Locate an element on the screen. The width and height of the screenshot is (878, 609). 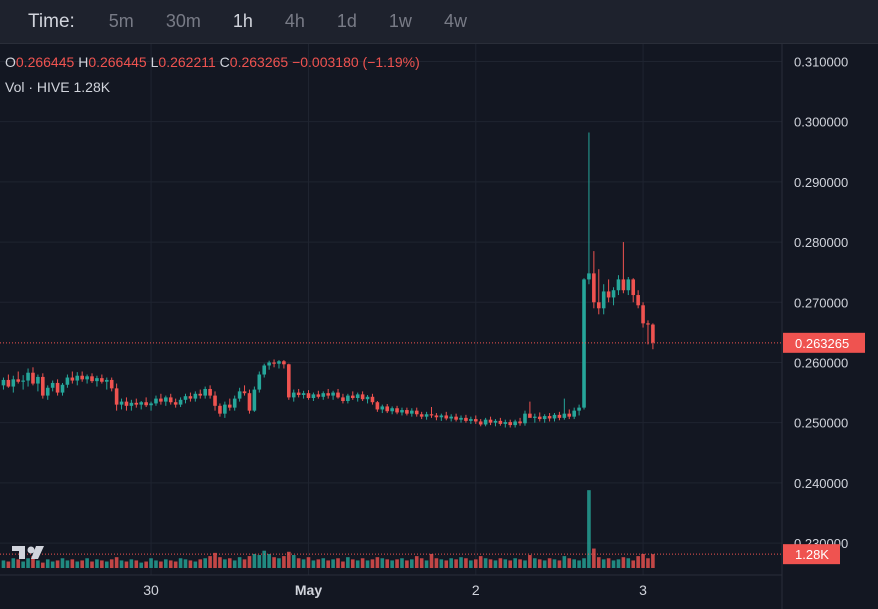
last-price-badge is located at coordinates (824, 342).